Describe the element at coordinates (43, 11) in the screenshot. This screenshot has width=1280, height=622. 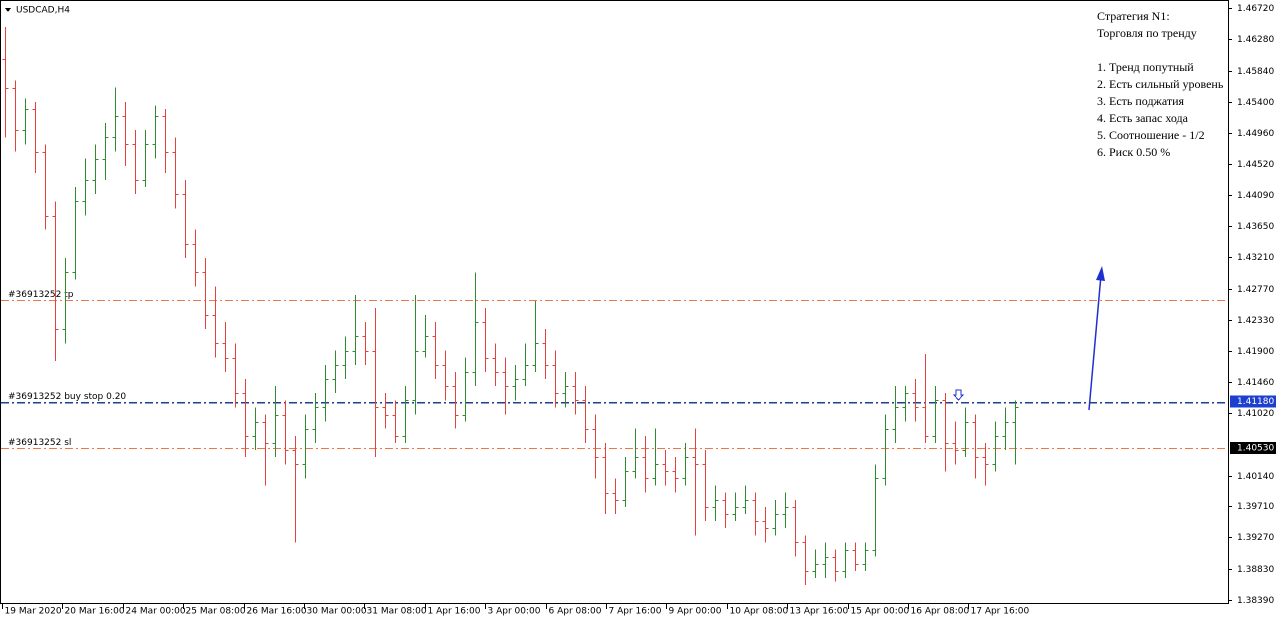
I see `chart-title: USDCAD,H4` at that location.